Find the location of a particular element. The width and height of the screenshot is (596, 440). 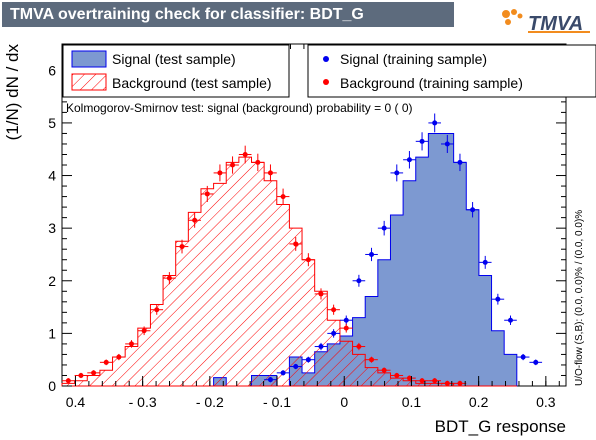

x-tick-label: 0.1 is located at coordinates (412, 402).